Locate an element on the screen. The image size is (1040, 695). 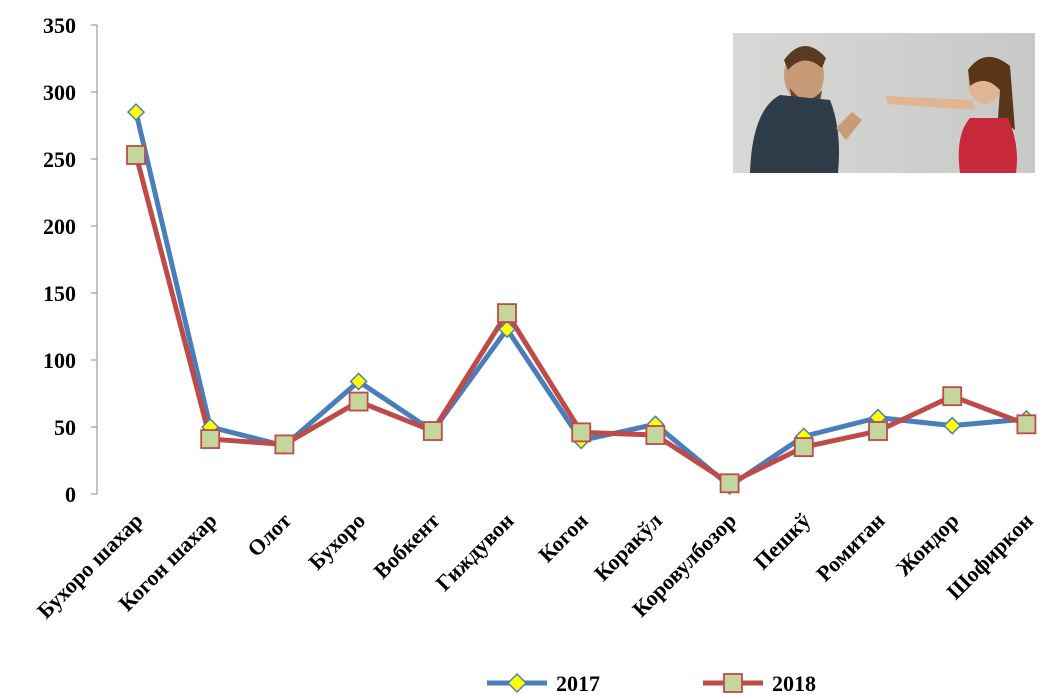
legend-label-2017: 2017 is located at coordinates (578, 683).